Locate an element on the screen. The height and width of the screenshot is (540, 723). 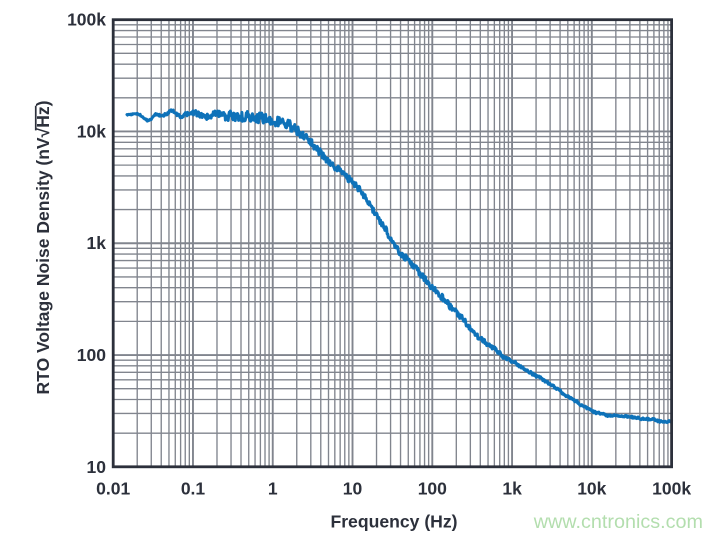
svg-text: Frequency (Hz) is located at coordinates (393, 522).